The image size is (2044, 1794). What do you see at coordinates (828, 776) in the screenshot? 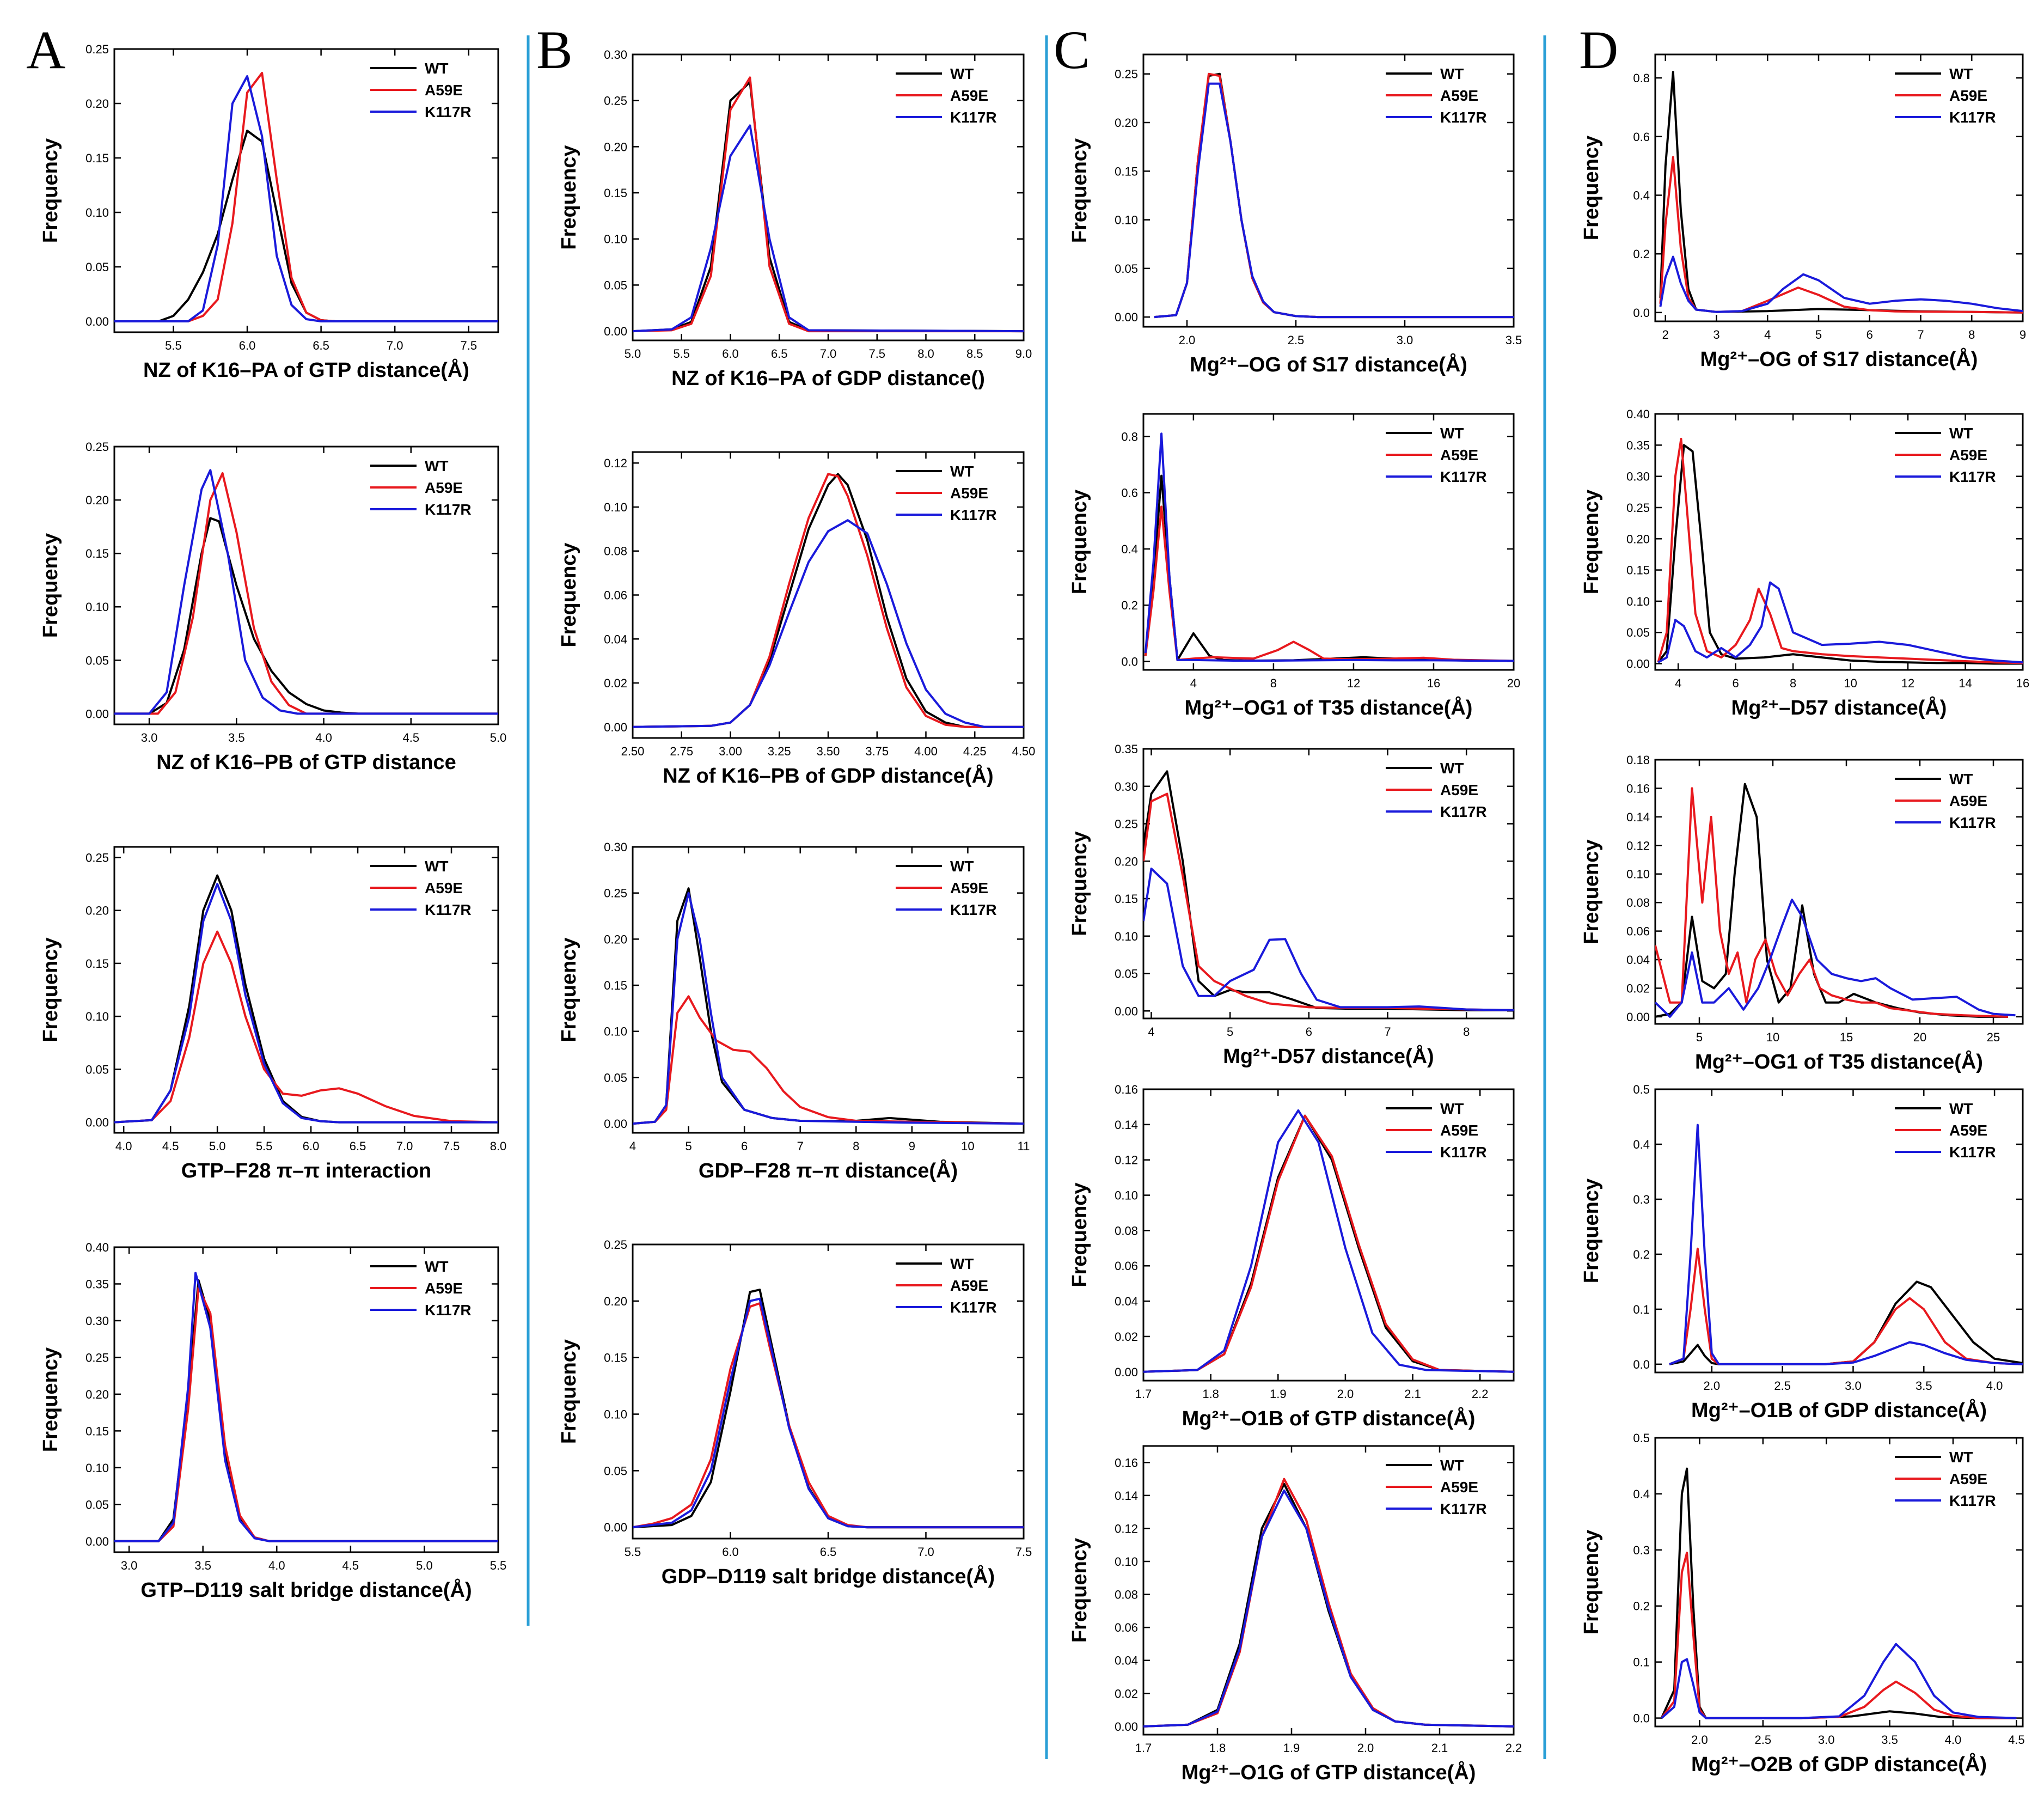
I see `x-axis-label: NZ of K16–PB of GDP distance(Å)` at bounding box center [828, 776].